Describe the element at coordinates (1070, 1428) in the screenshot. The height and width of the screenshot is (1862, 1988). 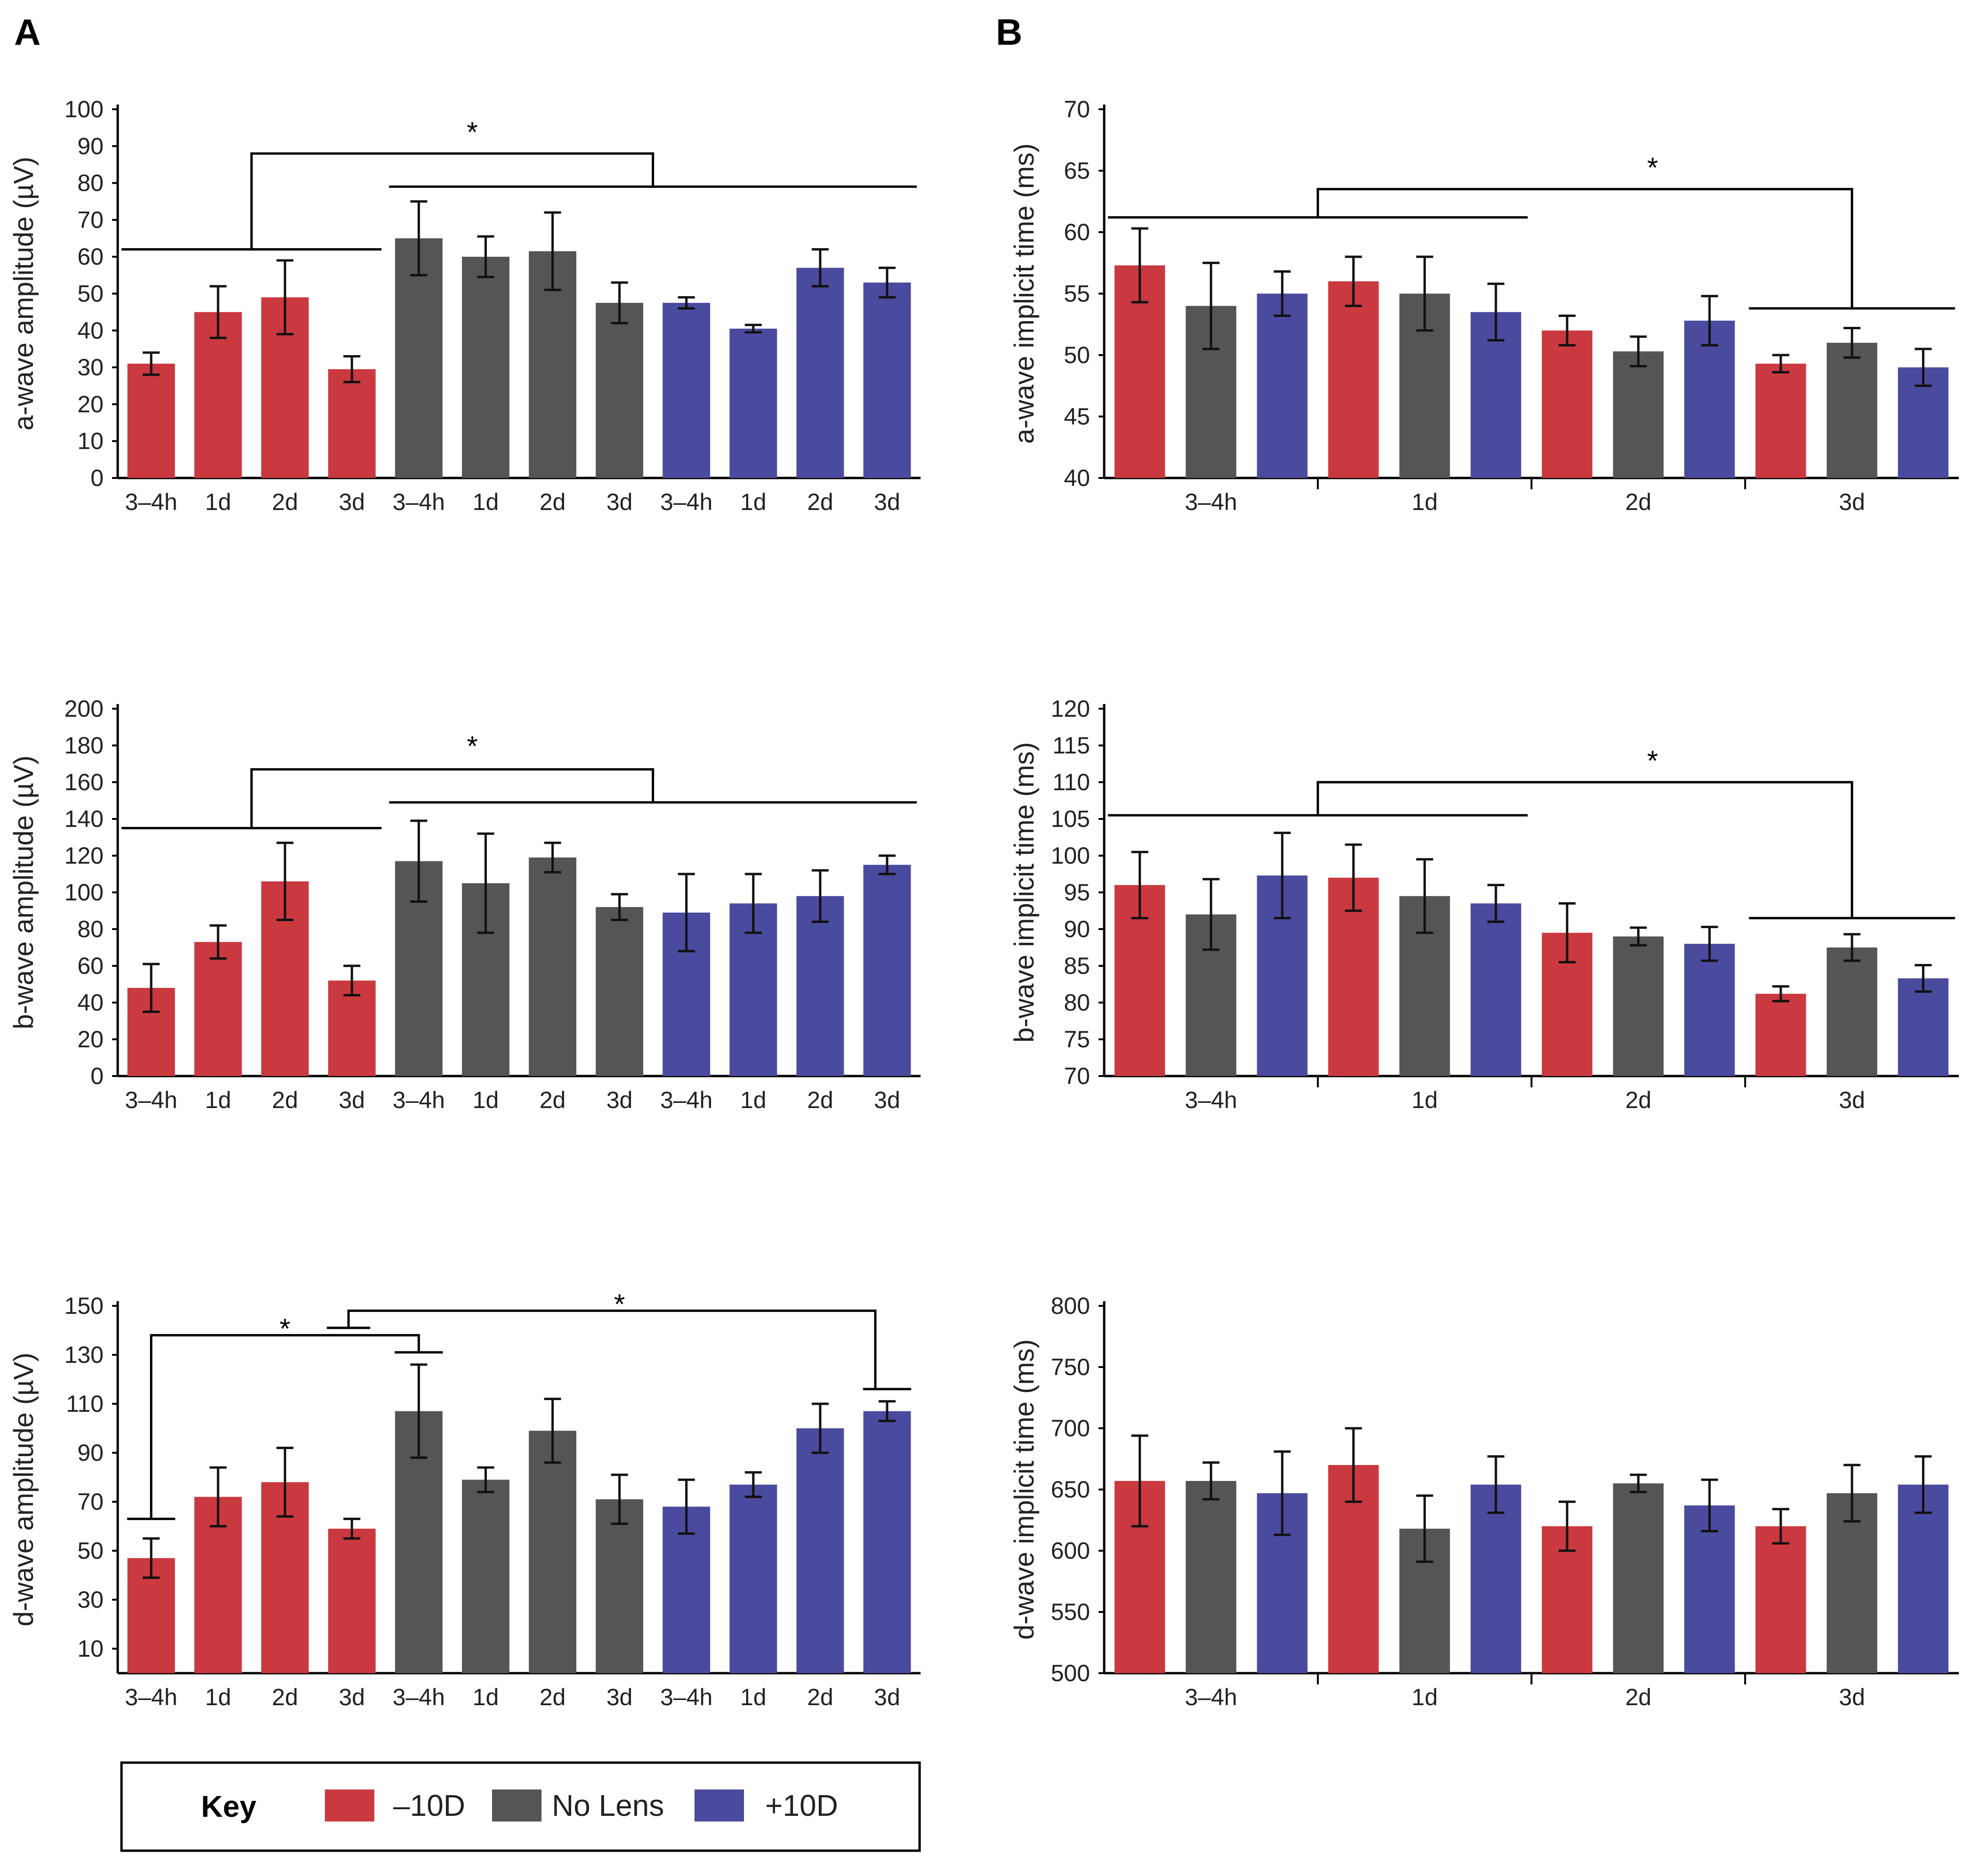
I see `y-tick-label: 700` at that location.